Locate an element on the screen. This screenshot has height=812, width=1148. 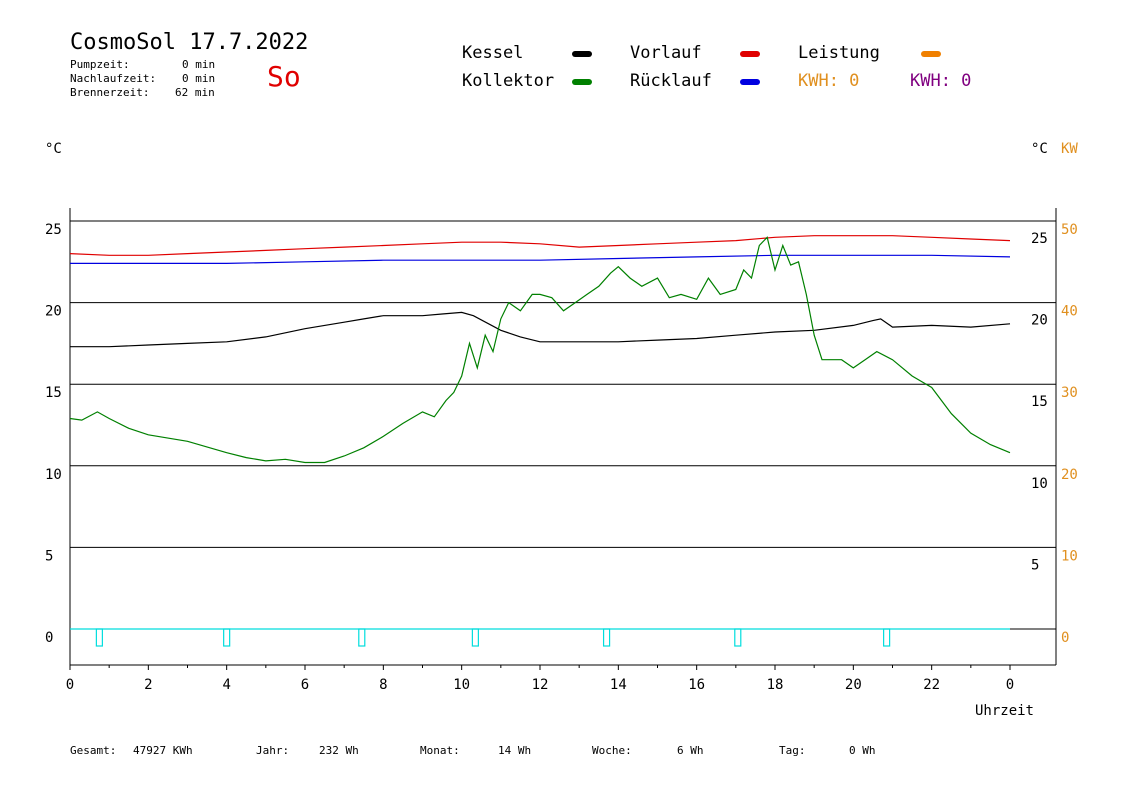
weekday-label: So is located at coordinates (284, 76).